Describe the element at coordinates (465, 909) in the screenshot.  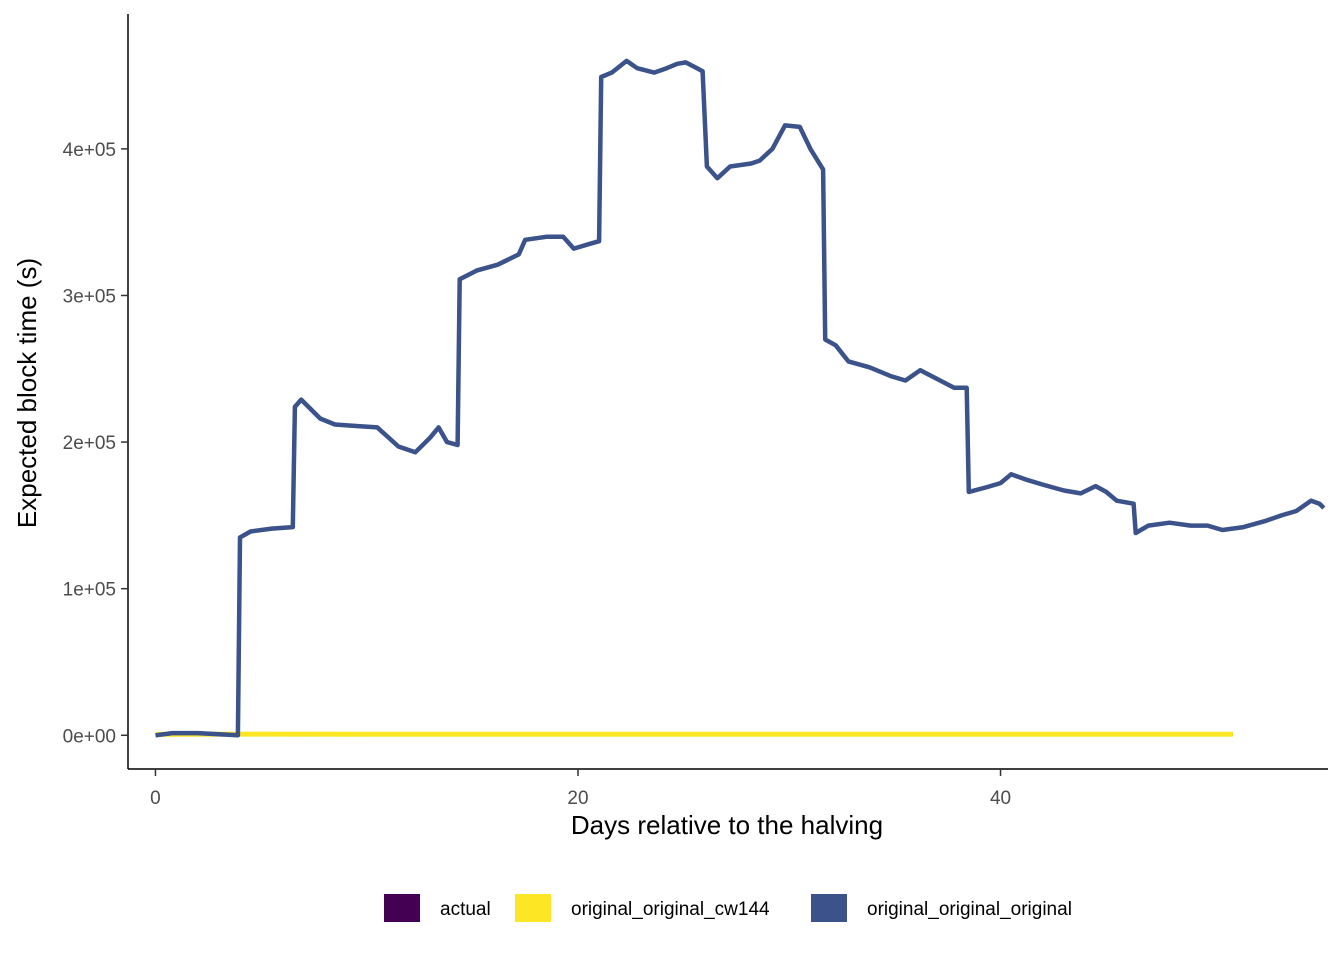
I see `legend-label: actual` at that location.